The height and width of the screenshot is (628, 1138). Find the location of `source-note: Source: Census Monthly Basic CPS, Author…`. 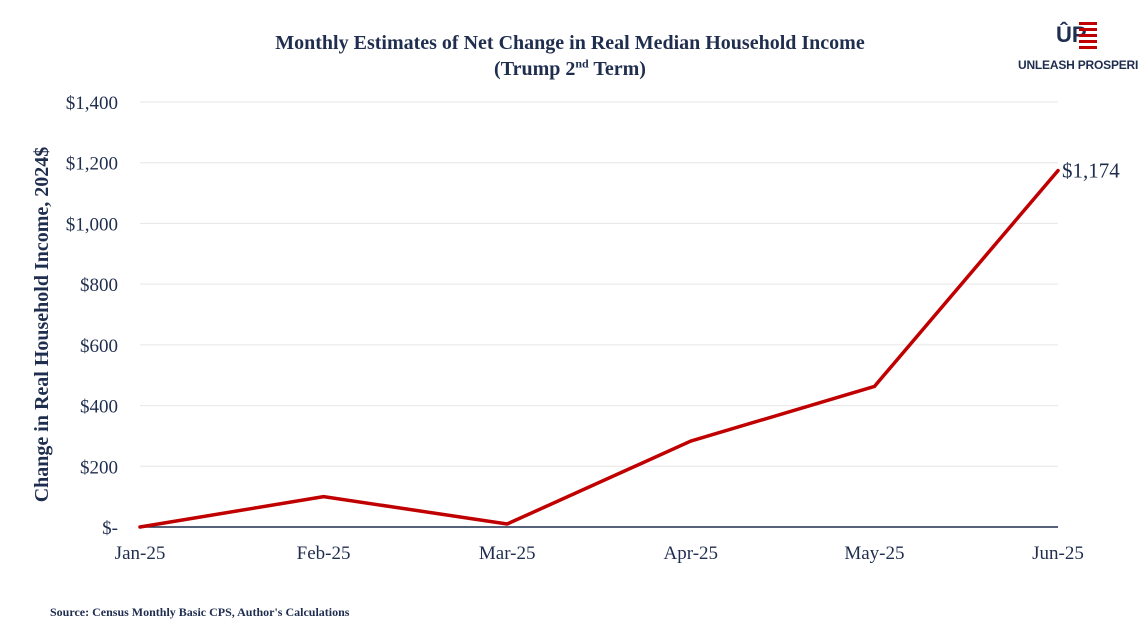

source-note: Source: Census Monthly Basic CPS, Author… is located at coordinates (200, 612).